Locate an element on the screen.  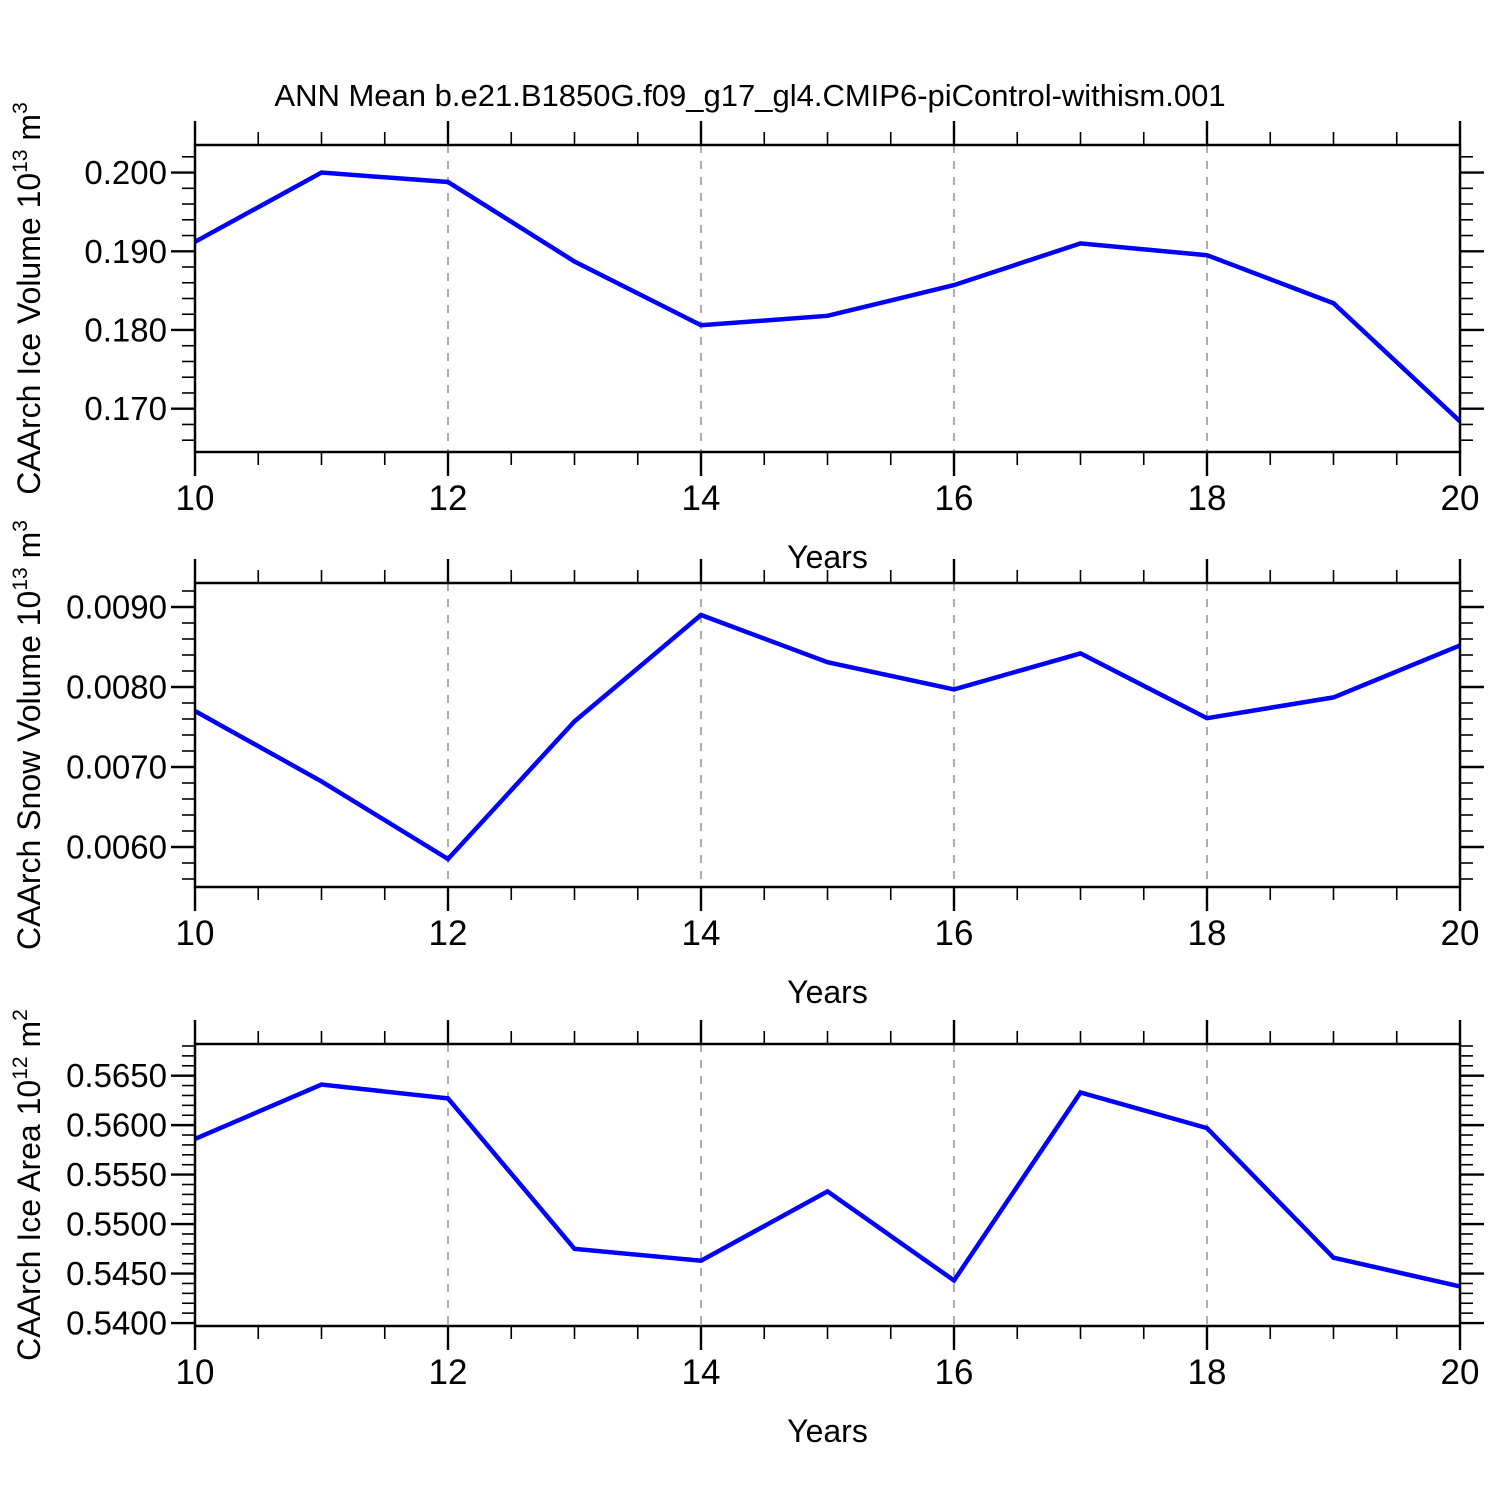
y-tick-label: 0.0070 is located at coordinates (116, 767).